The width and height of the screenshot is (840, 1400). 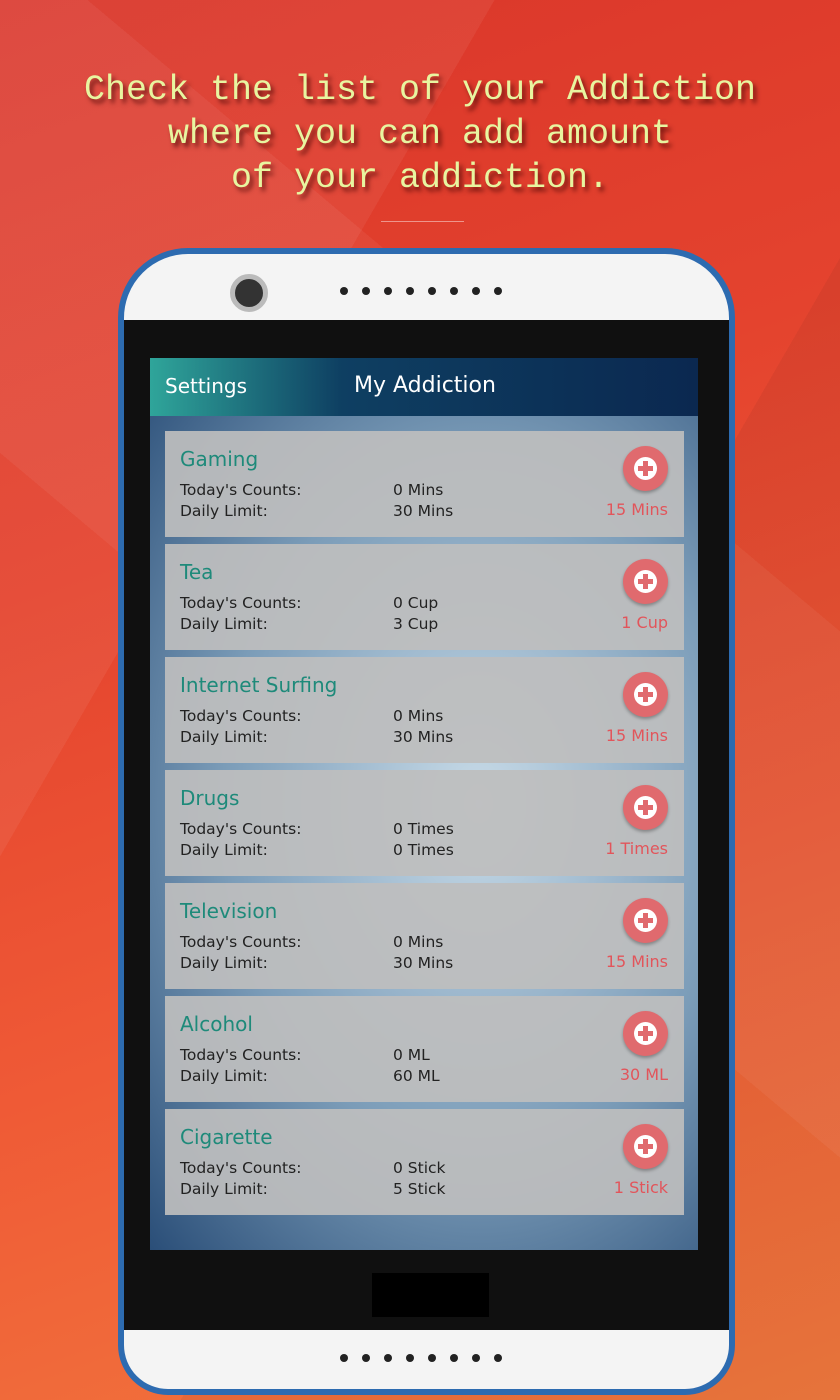 I want to click on headline-line: of your addiction., so click(x=420, y=178).